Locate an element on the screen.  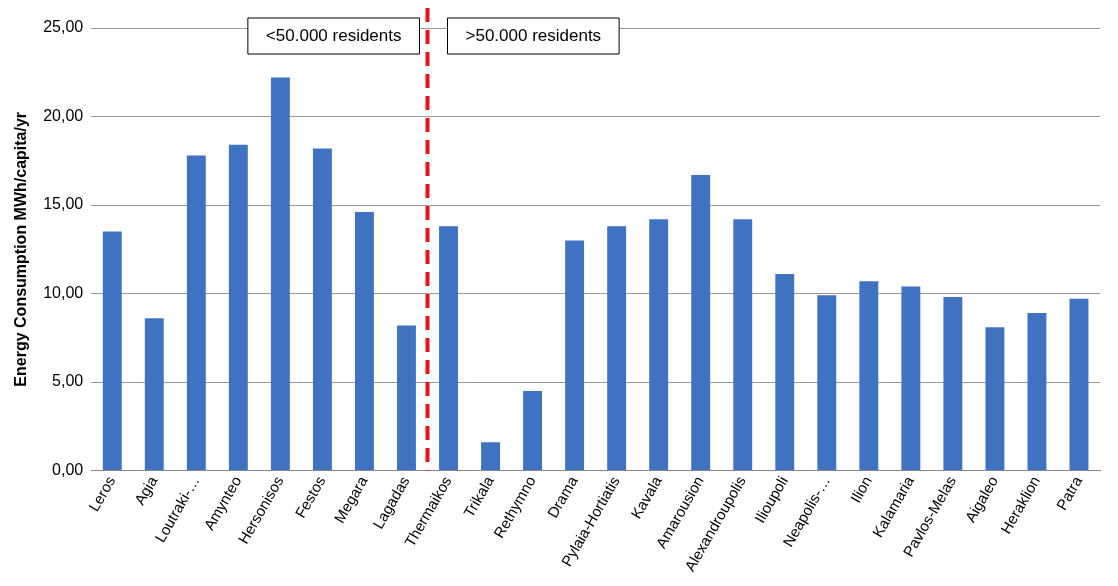
y-tick-label: 10,00 is located at coordinates (63, 292).